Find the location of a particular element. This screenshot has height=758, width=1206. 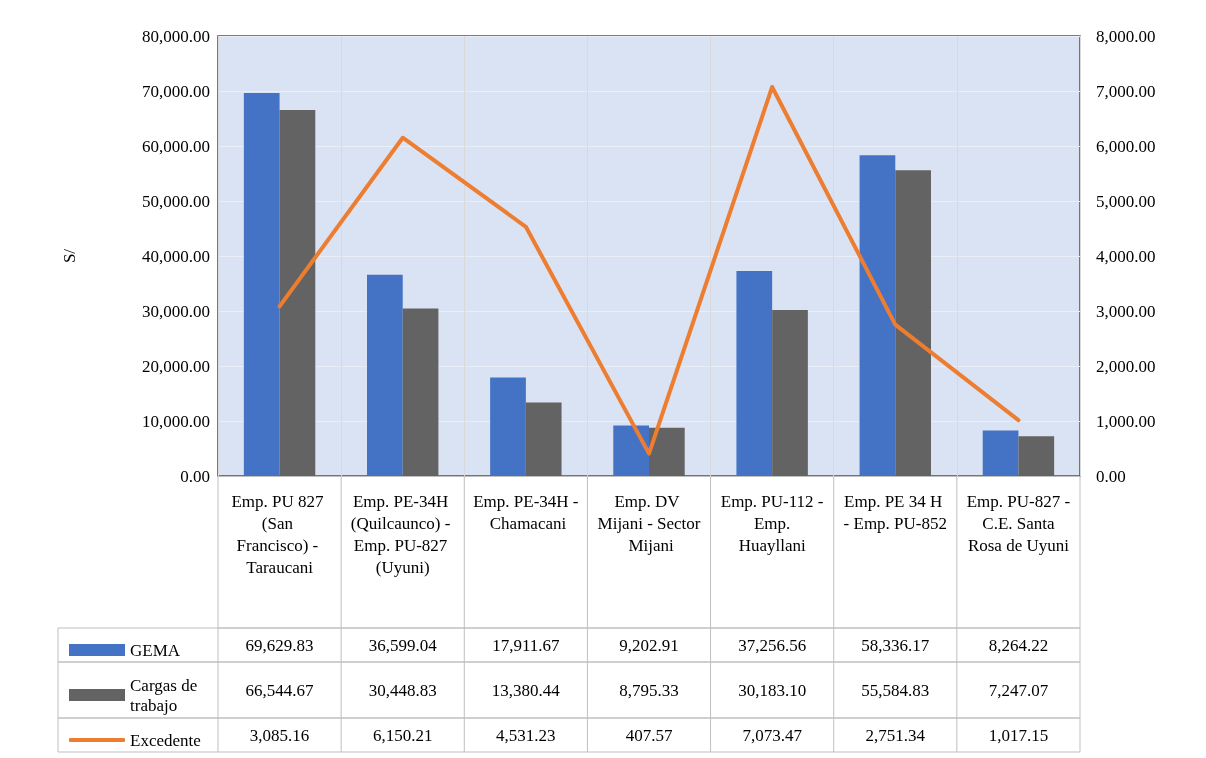

y-tick-label: 50,000.00 is located at coordinates (176, 201).